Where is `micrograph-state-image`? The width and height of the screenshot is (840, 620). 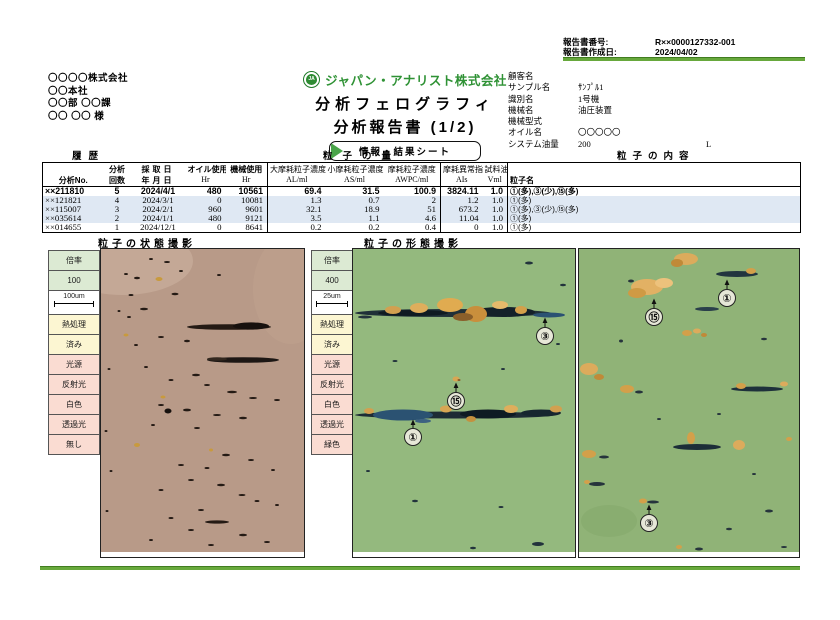 micrograph-state-image is located at coordinates (202, 400).